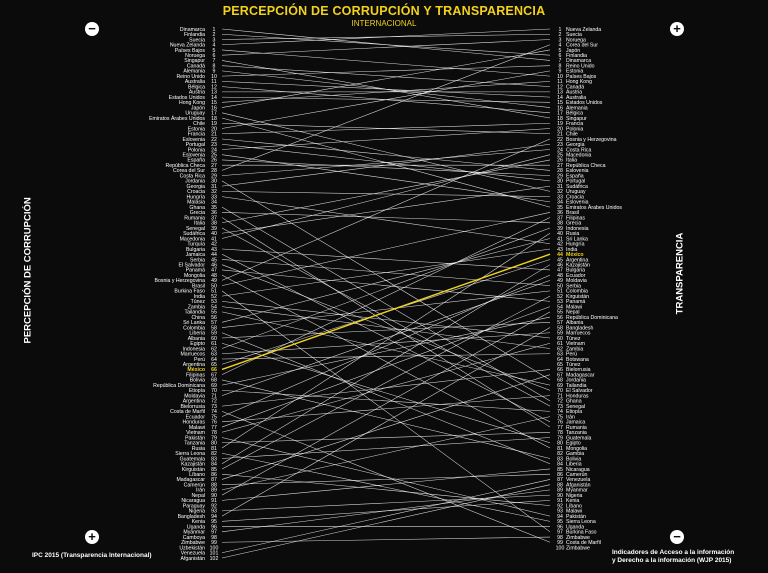  What do you see at coordinates (214, 129) in the screenshot?
I see `left-rank-number: 20` at bounding box center [214, 129].